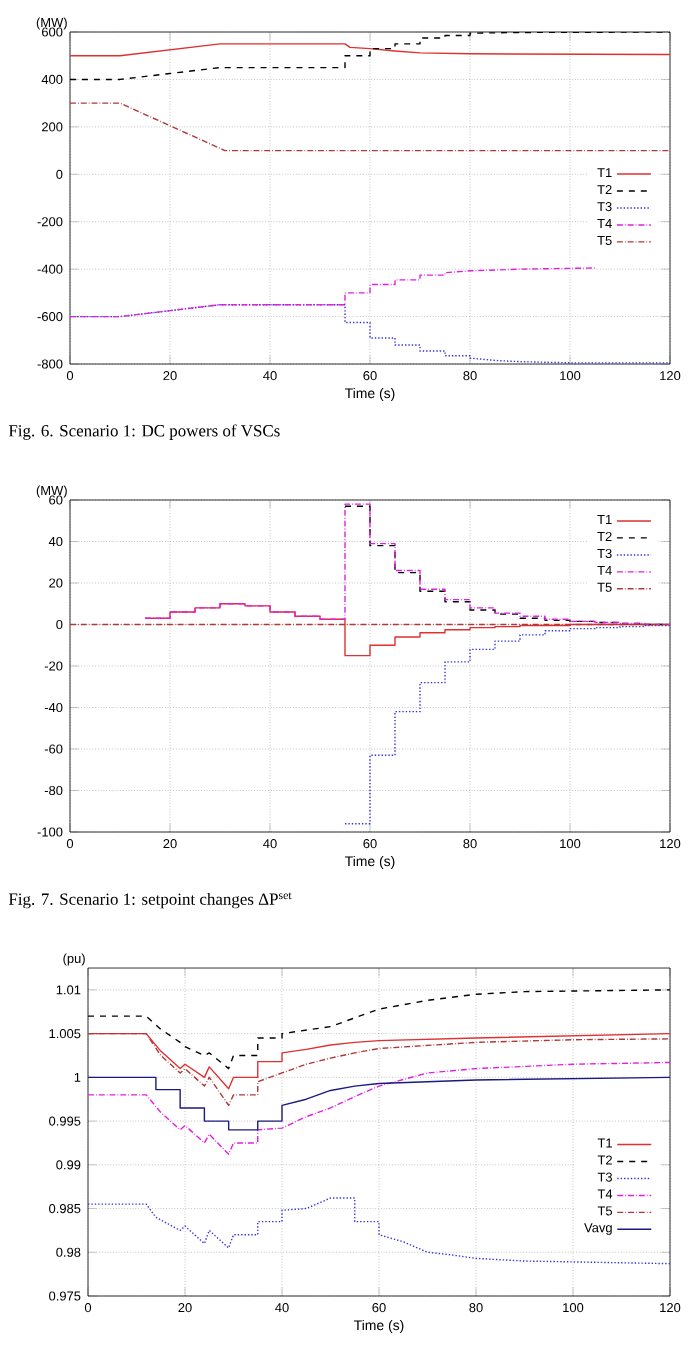  I want to click on caption: Fig. 7. Scenario 1: setpoint changes ΔP$^{set}$, so click(150, 900).